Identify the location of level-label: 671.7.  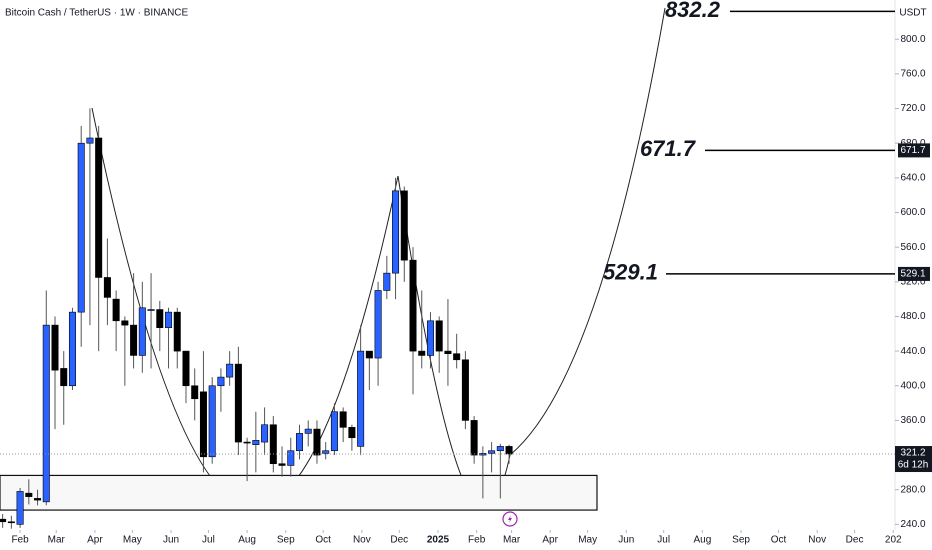
(668, 148).